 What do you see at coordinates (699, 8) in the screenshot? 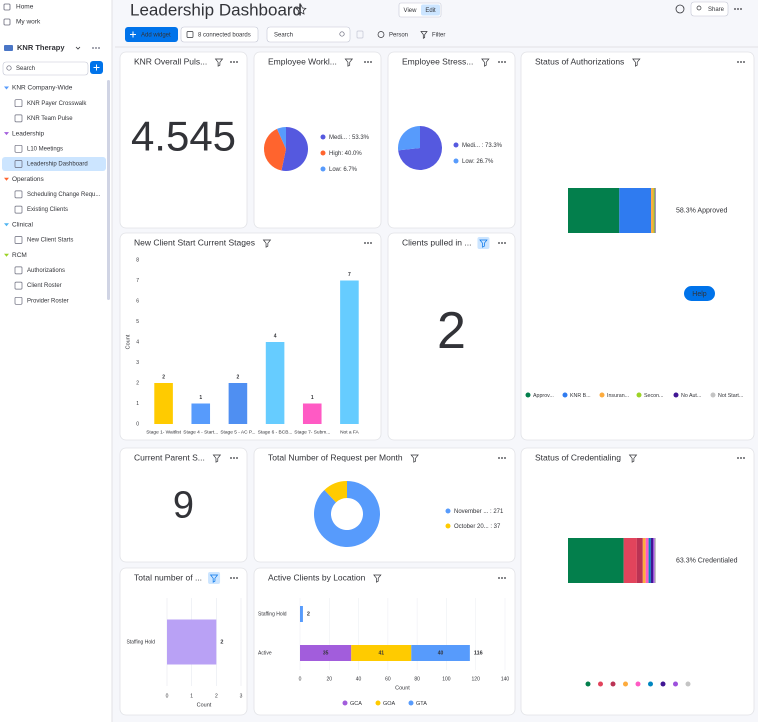
I see `share-icon` at bounding box center [699, 8].